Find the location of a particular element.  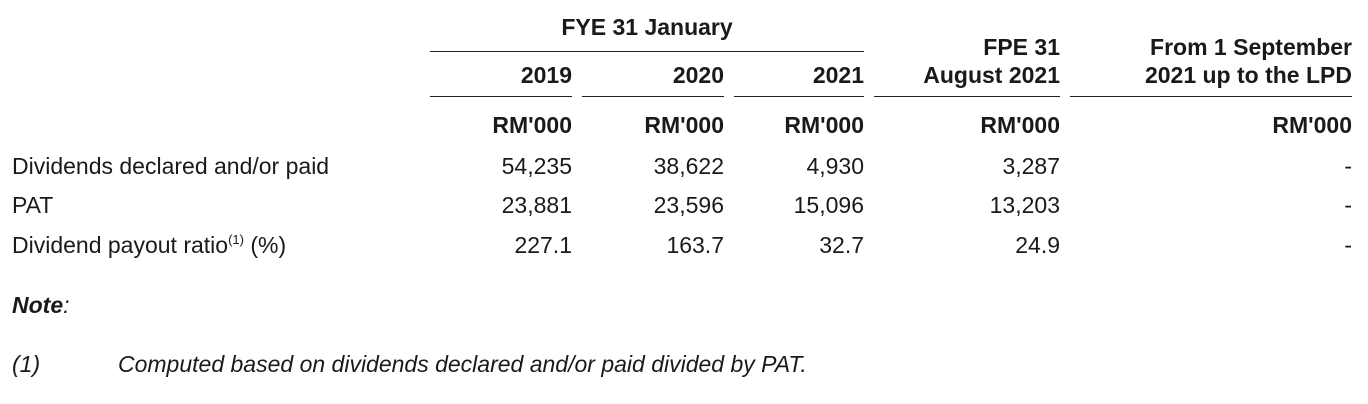

payout-ratio-label-main: Dividend payout ratio is located at coordinates (120, 245).